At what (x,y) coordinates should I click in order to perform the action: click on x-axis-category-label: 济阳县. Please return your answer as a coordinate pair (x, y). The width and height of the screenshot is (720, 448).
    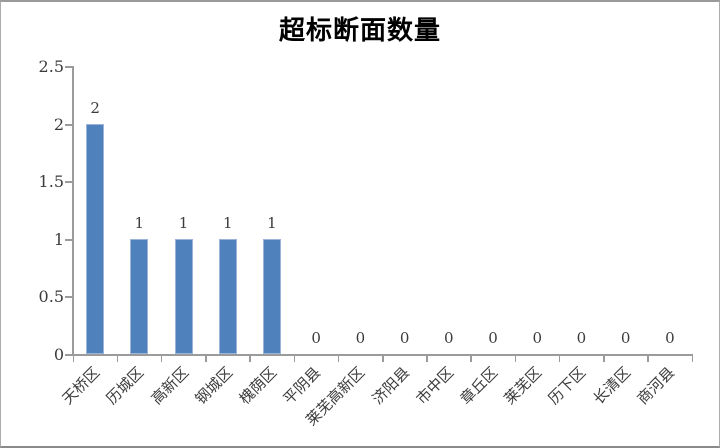
    Looking at the image, I should click on (390, 385).